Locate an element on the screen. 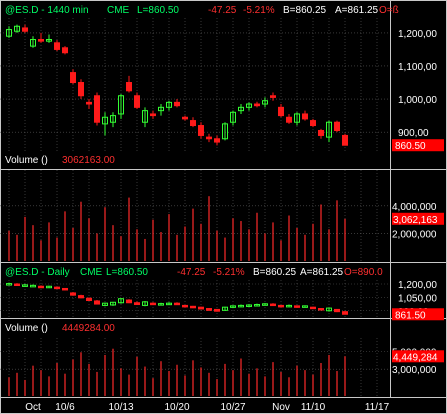 The width and height of the screenshot is (447, 414). volume-value: 4449284.00 is located at coordinates (88, 328).